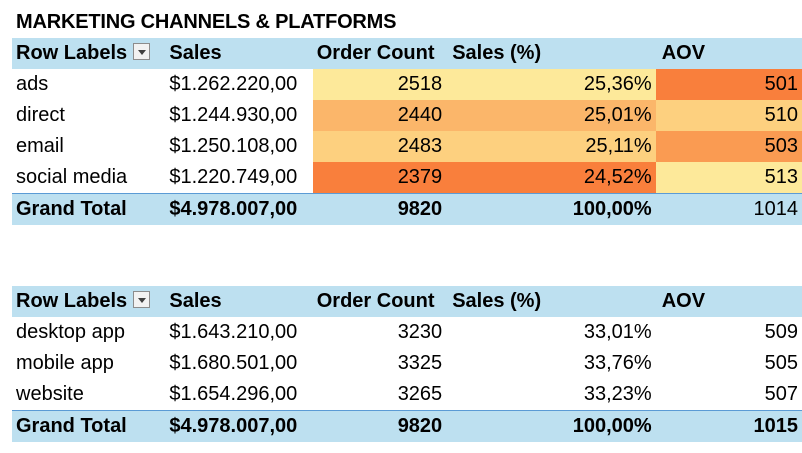 The height and width of the screenshot is (453, 802). What do you see at coordinates (552, 84) in the screenshot?
I see `sales-pct-cell: 25,36%` at bounding box center [552, 84].